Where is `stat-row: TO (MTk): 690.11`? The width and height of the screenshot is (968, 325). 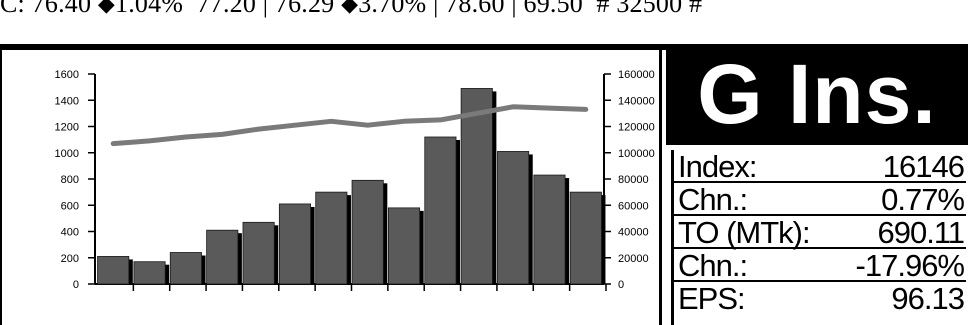
stat-row: TO (MTk): 690.11 is located at coordinates (820, 232).